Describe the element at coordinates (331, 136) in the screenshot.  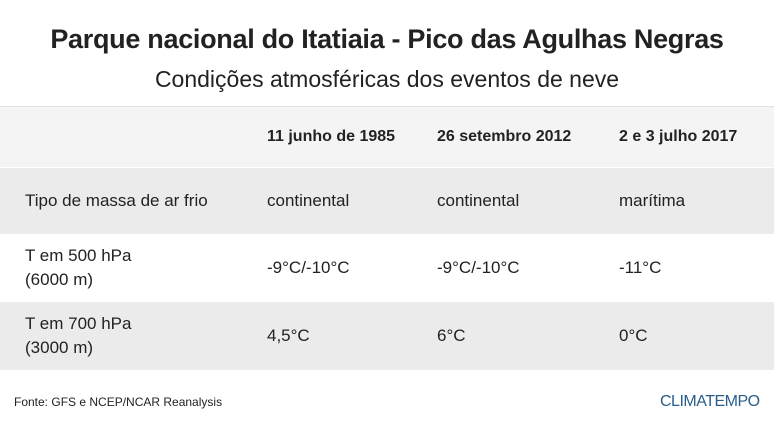
I see `column-header: 11 junho de 1985` at that location.